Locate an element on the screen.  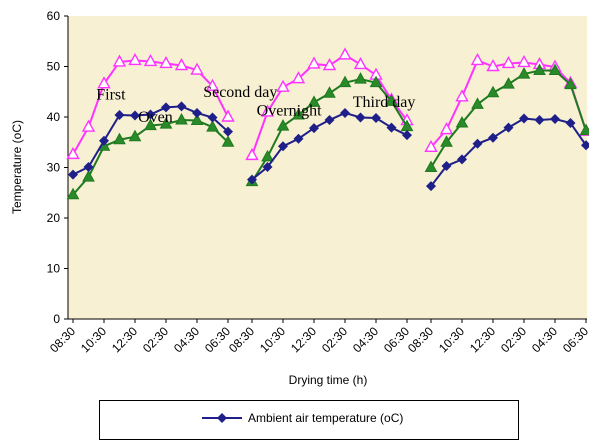
annotation-label: First is located at coordinates (111, 94).